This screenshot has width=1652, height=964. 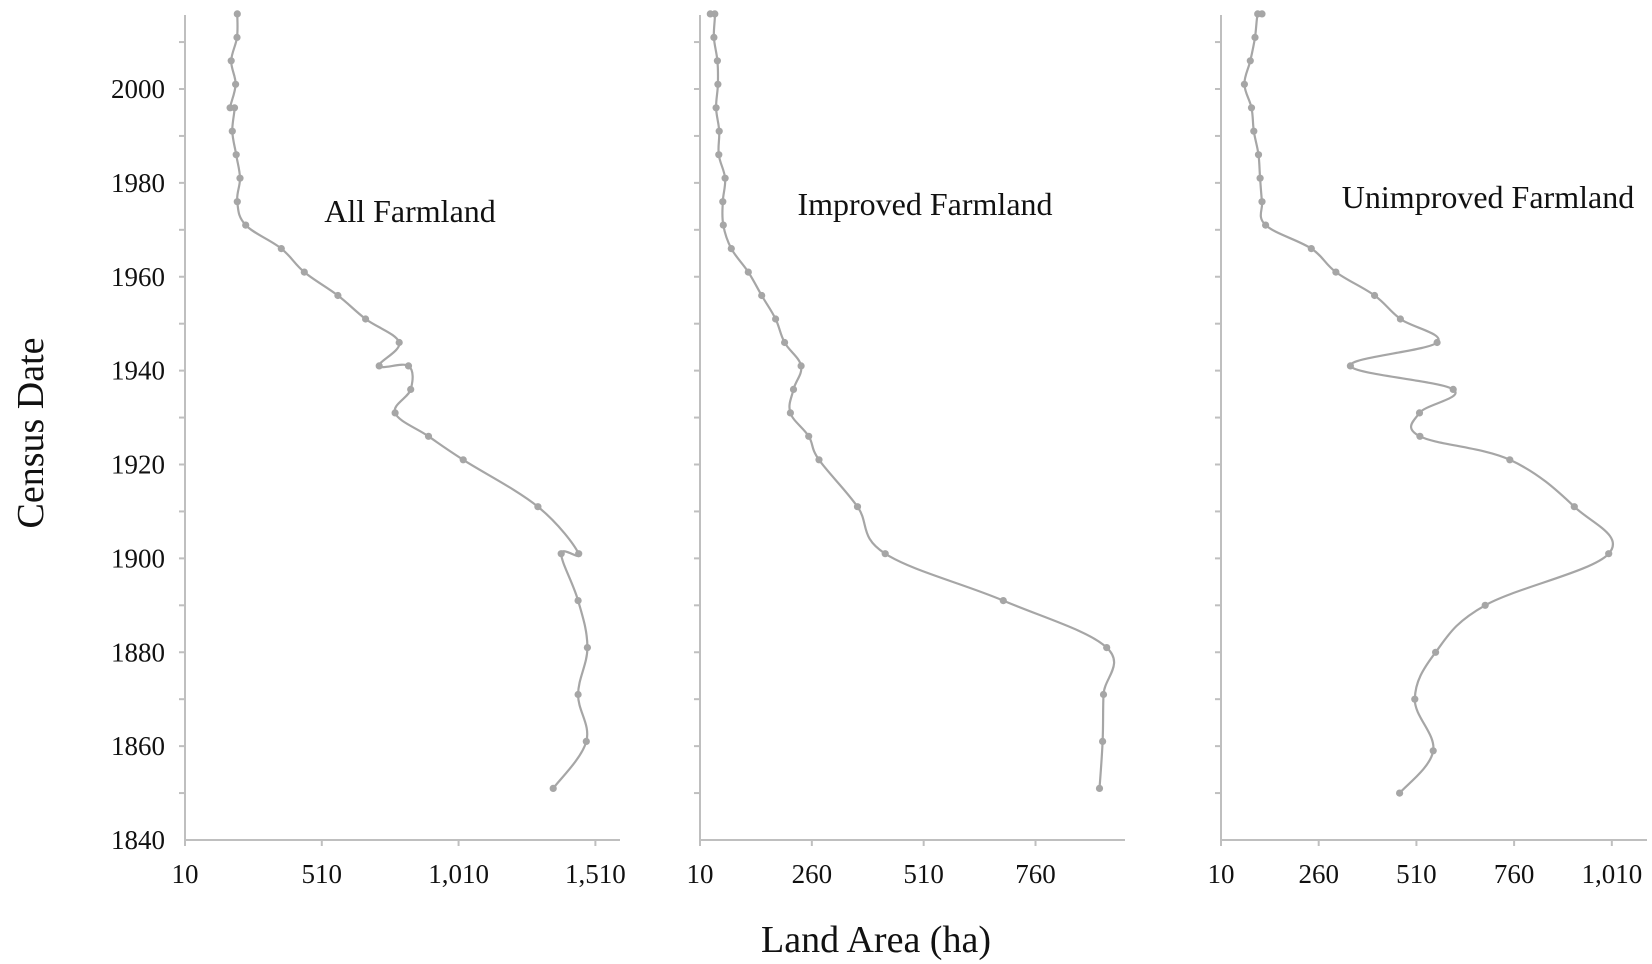 I want to click on y-tick-label: 1880, so click(x=138, y=652).